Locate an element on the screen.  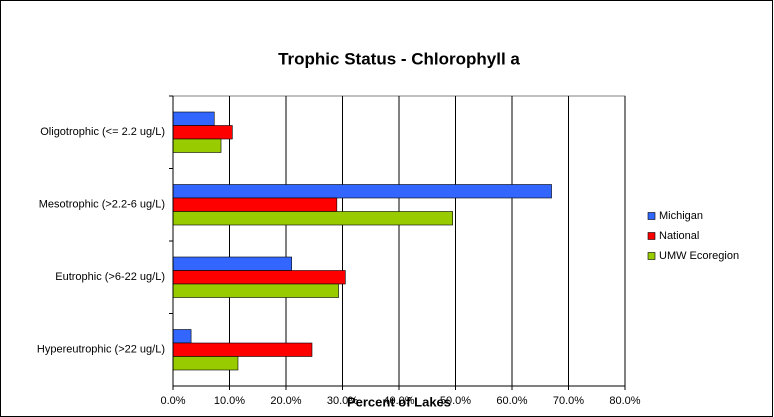
legend-label: Michigan is located at coordinates (681, 216).